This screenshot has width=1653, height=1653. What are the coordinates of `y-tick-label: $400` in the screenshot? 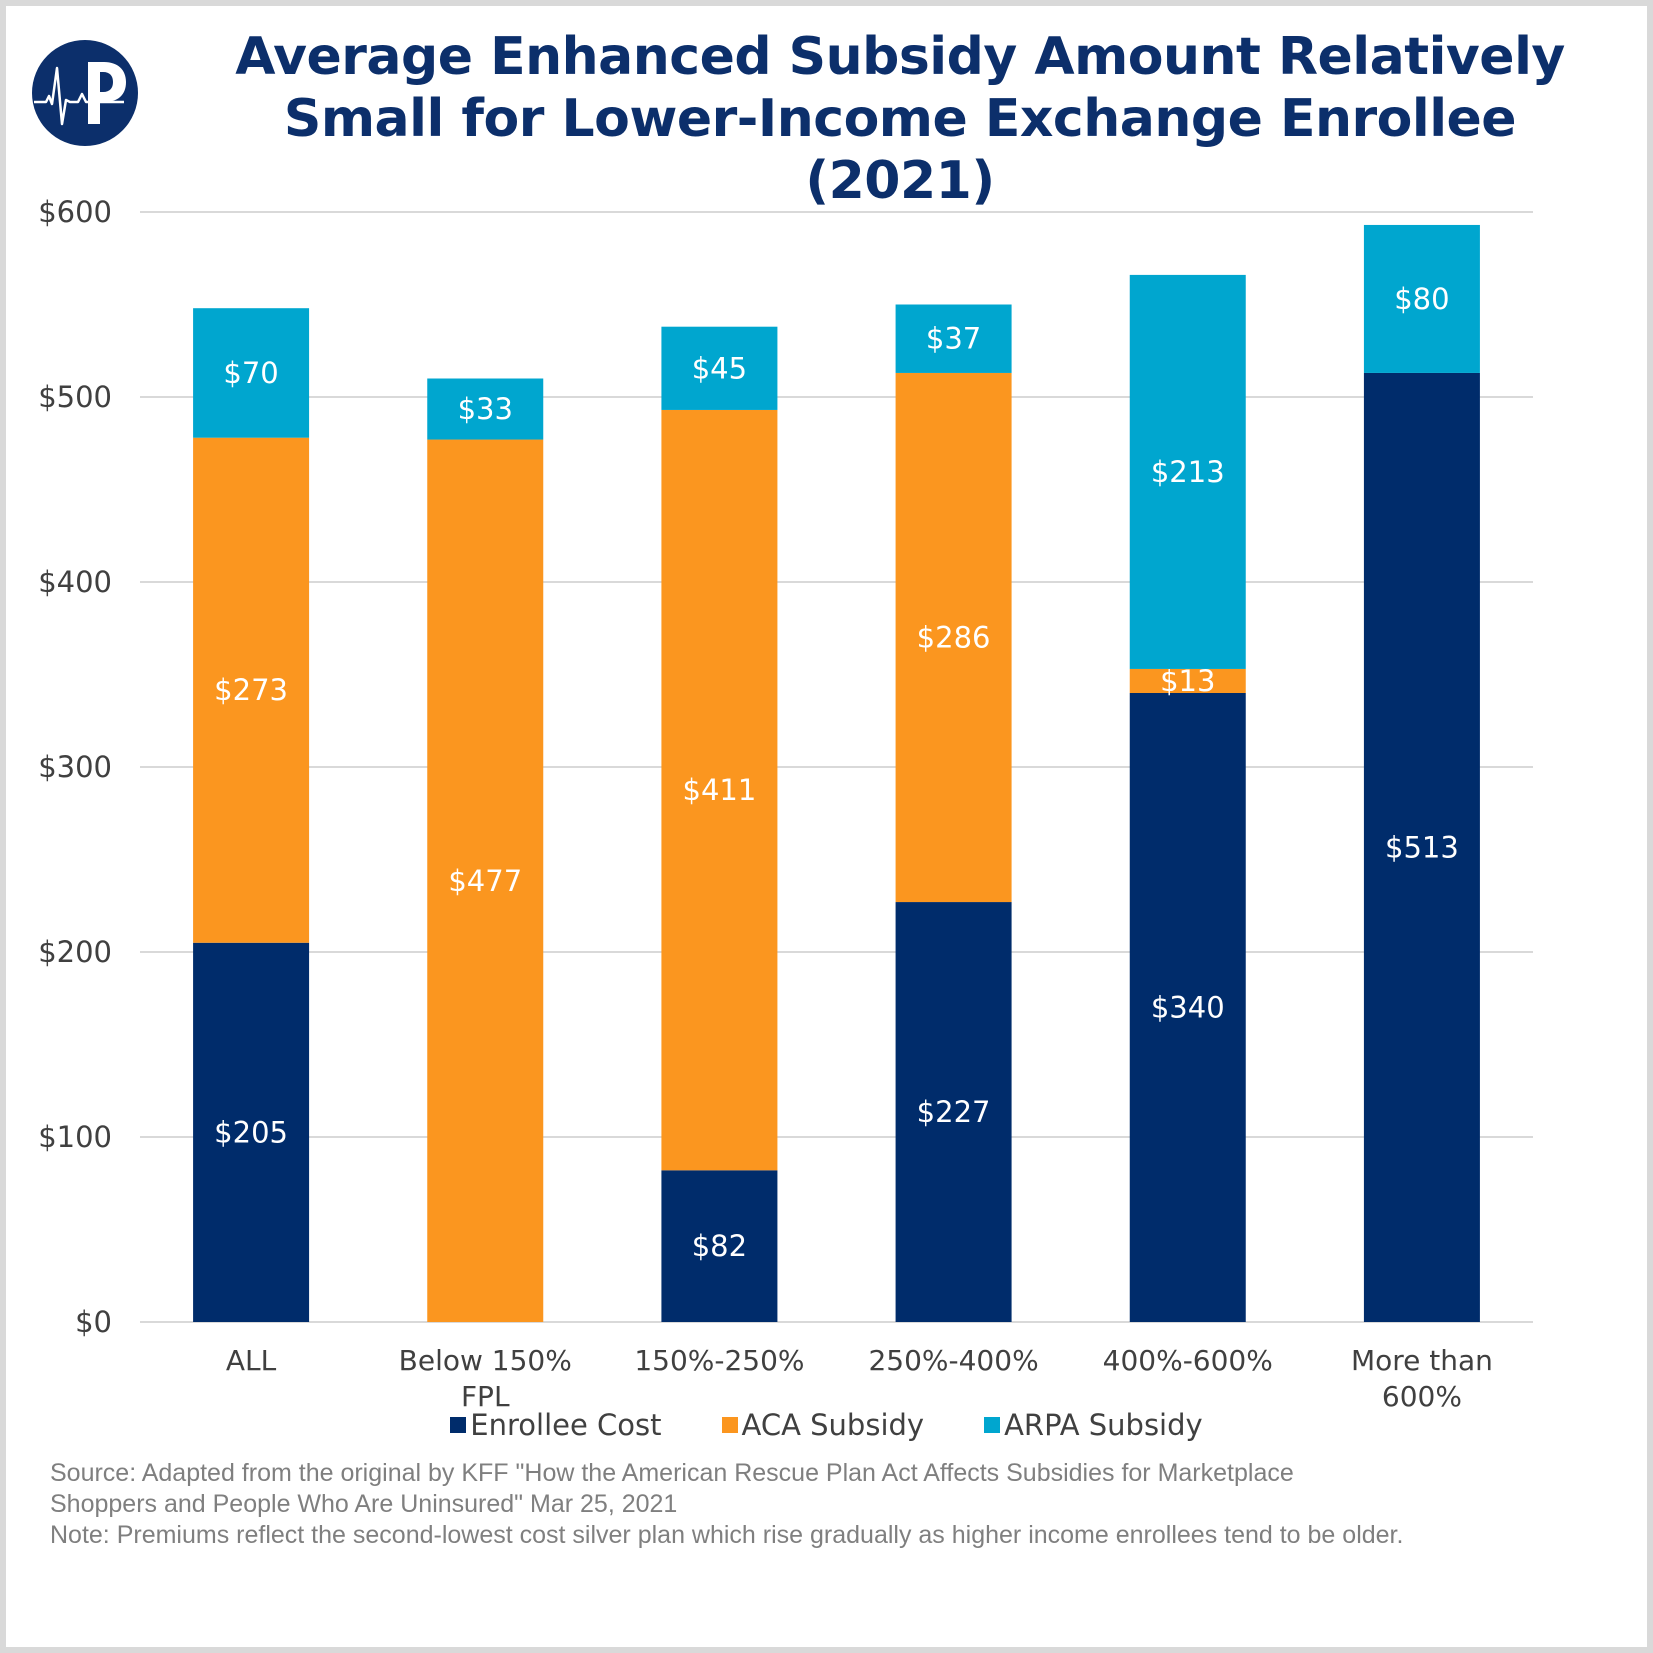 It's located at (75, 582).